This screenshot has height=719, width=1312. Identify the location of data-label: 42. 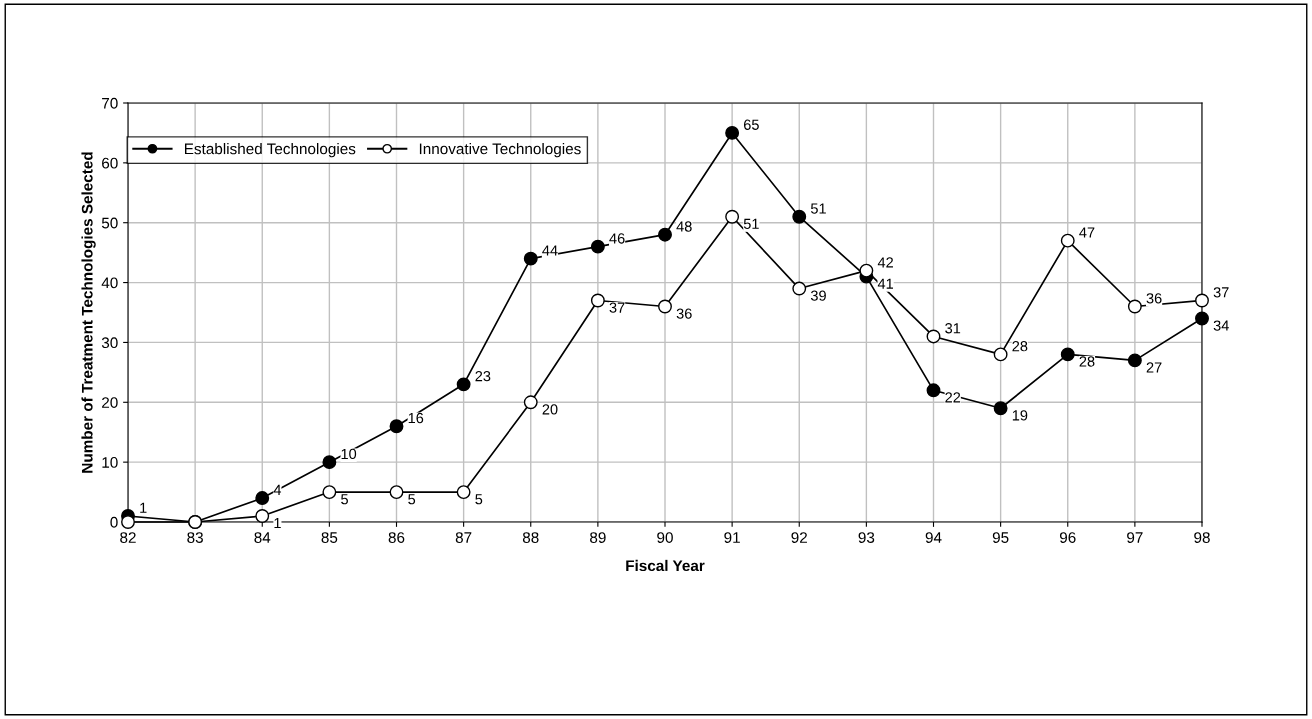
(885, 262).